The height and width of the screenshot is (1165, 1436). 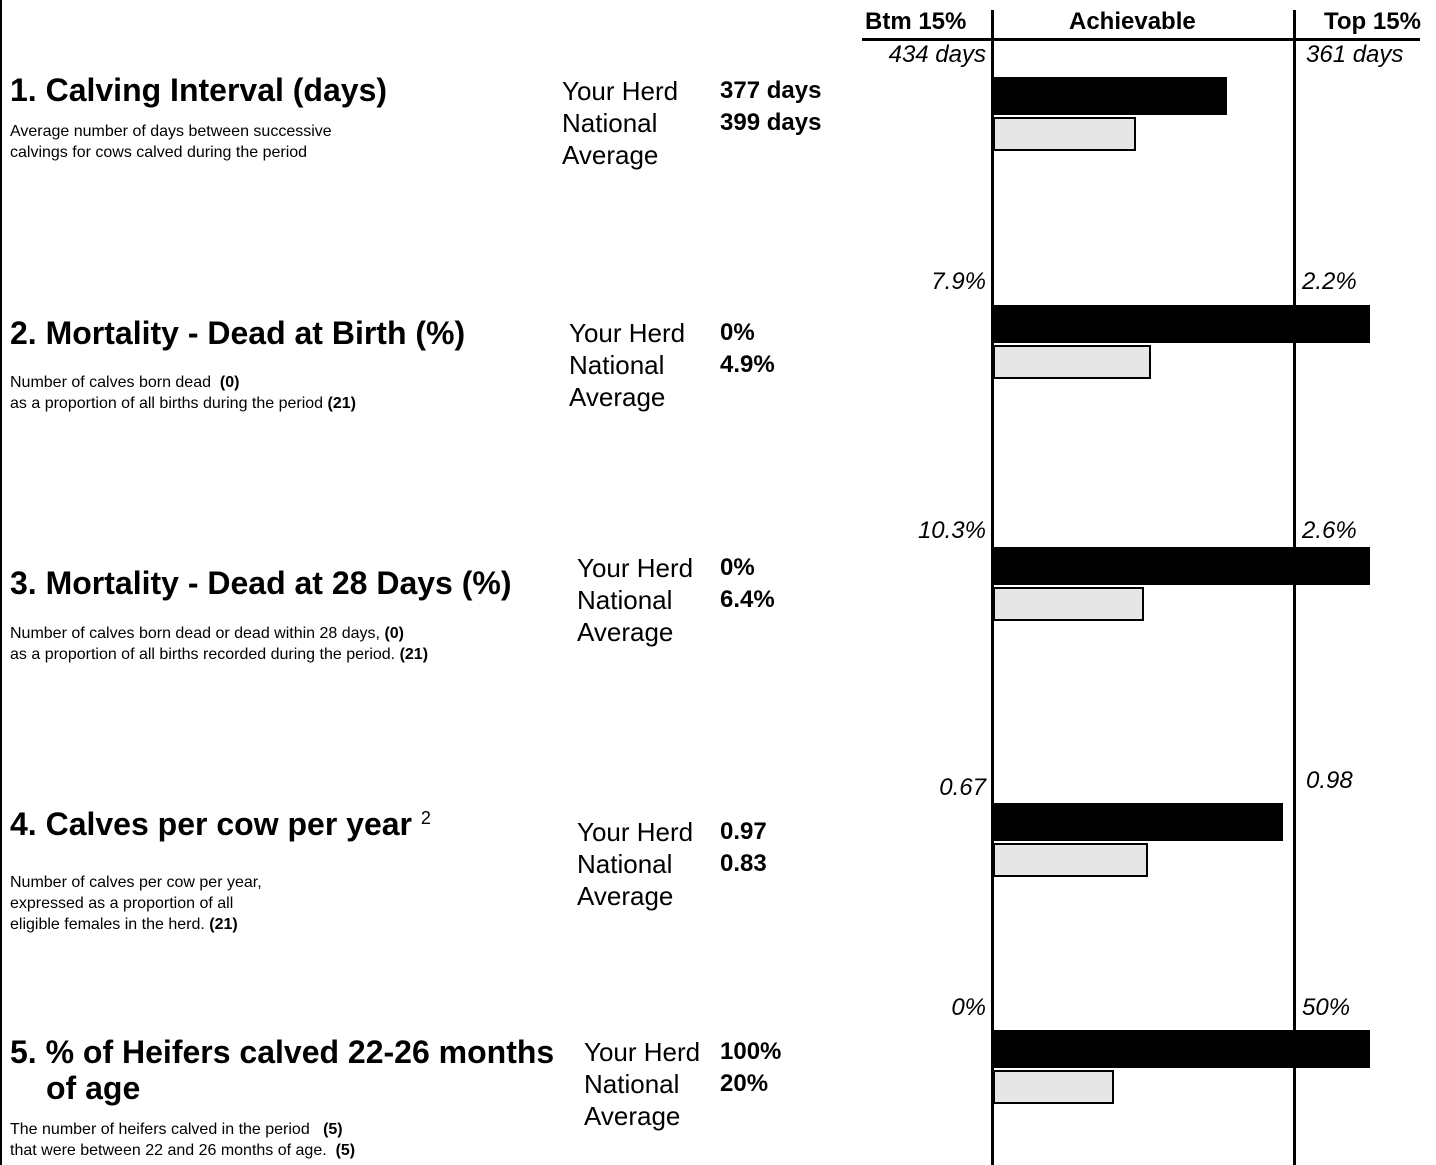 What do you see at coordinates (199, 90) in the screenshot?
I see `section-1-title: 1. Calving Interval (days)` at bounding box center [199, 90].